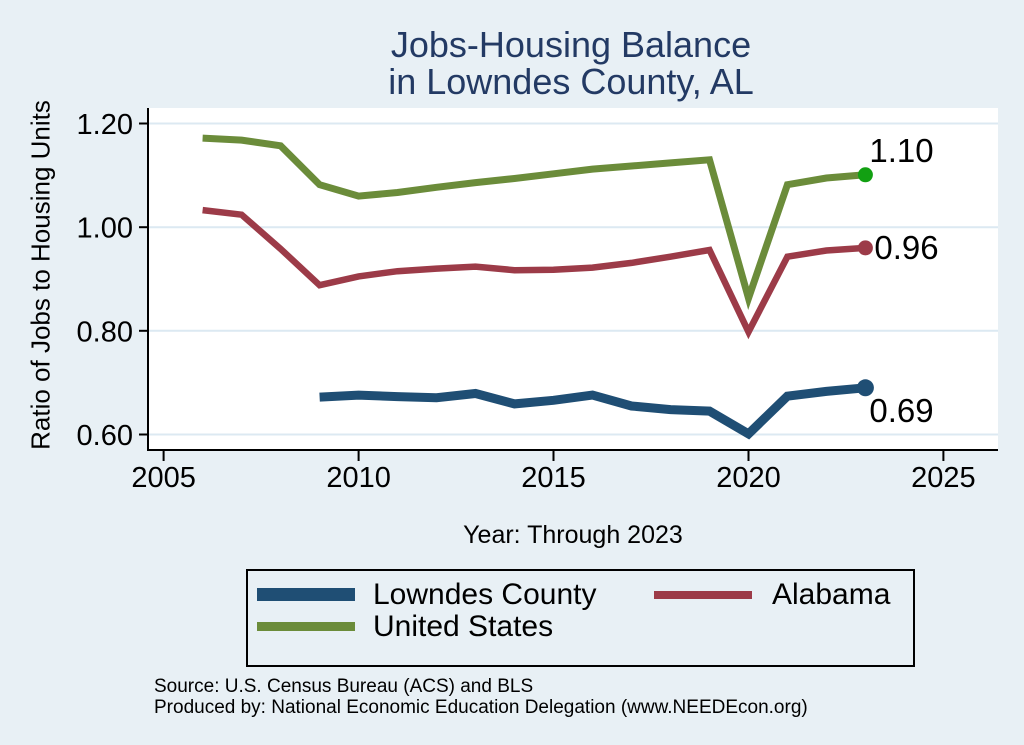 The height and width of the screenshot is (745, 1024). I want to click on x-axis-title: Year: Through 2023, so click(573, 535).